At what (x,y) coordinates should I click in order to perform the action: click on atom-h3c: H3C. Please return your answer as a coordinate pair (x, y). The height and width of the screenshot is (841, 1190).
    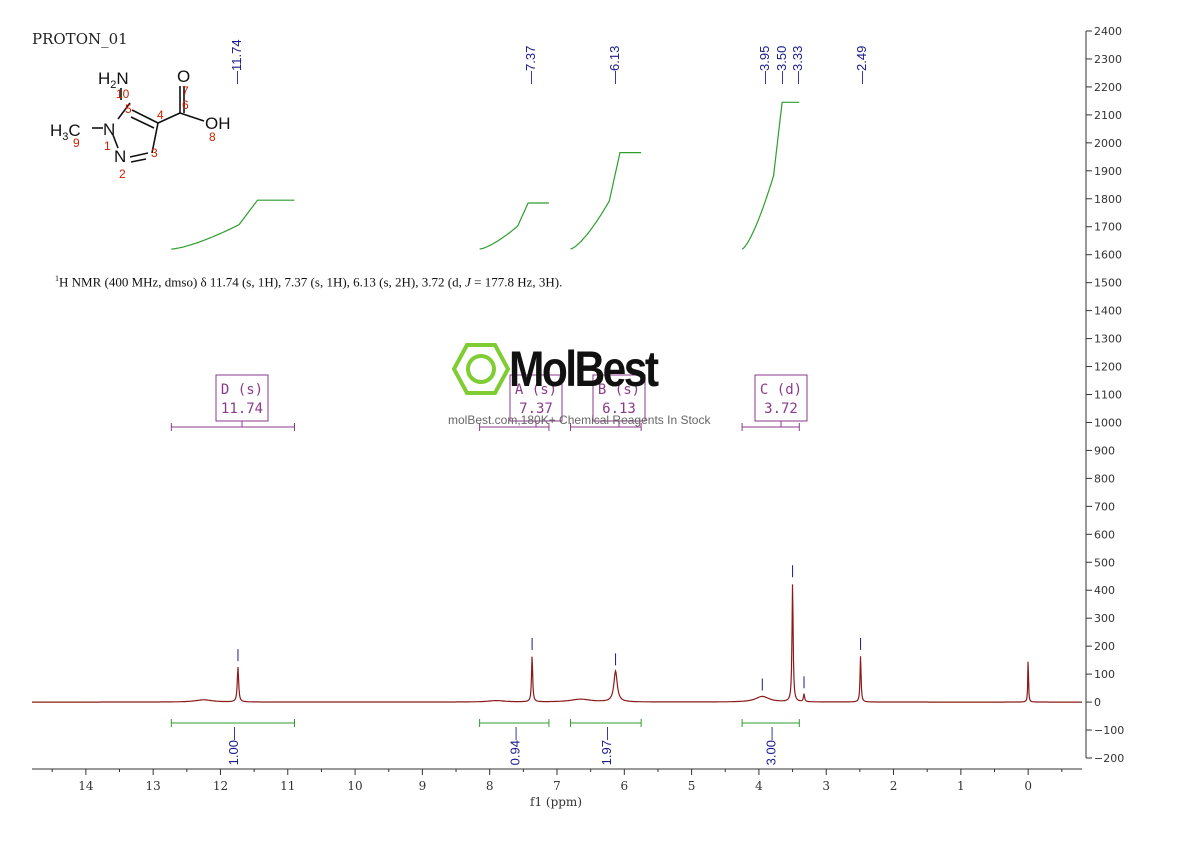
    Looking at the image, I should click on (65, 132).